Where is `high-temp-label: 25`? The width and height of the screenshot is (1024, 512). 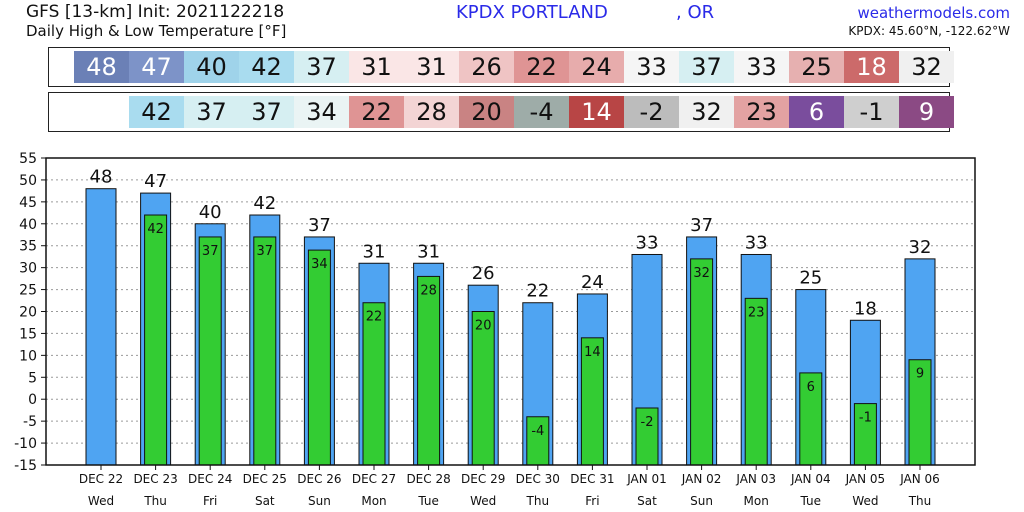 high-temp-label: 25 is located at coordinates (810, 278).